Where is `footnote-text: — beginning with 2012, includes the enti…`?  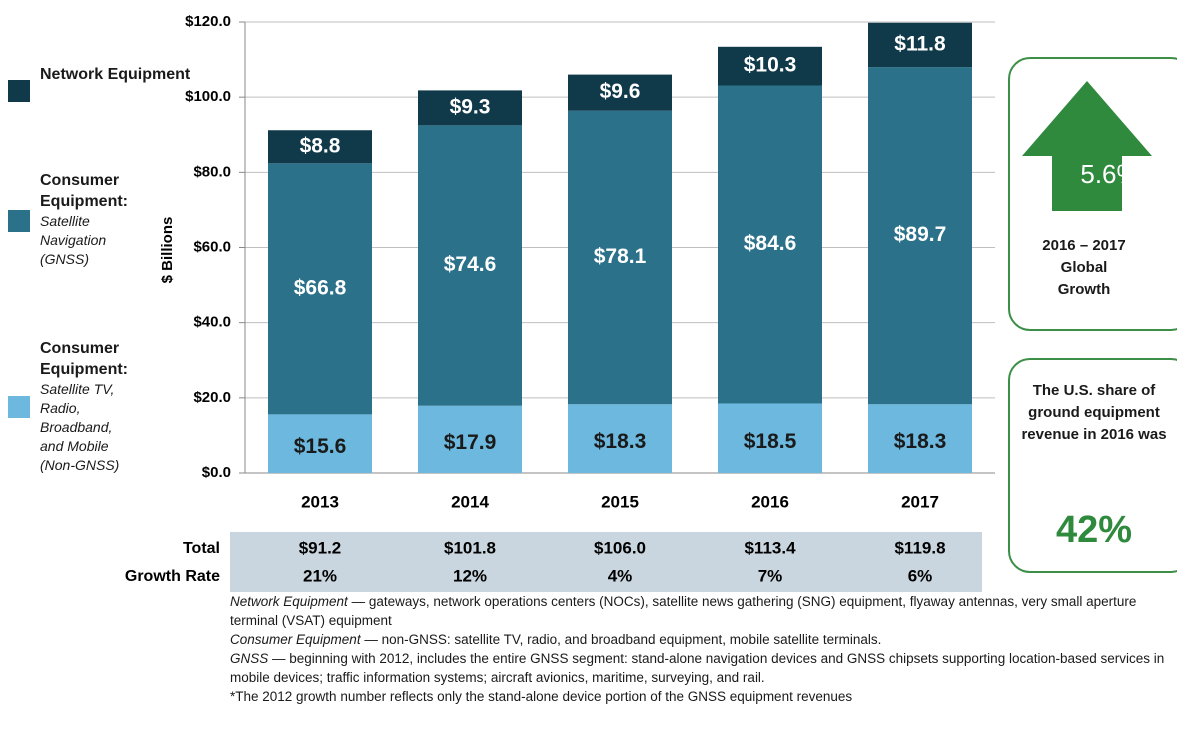
footnote-text: — beginning with 2012, includes the enti… is located at coordinates (697, 668).